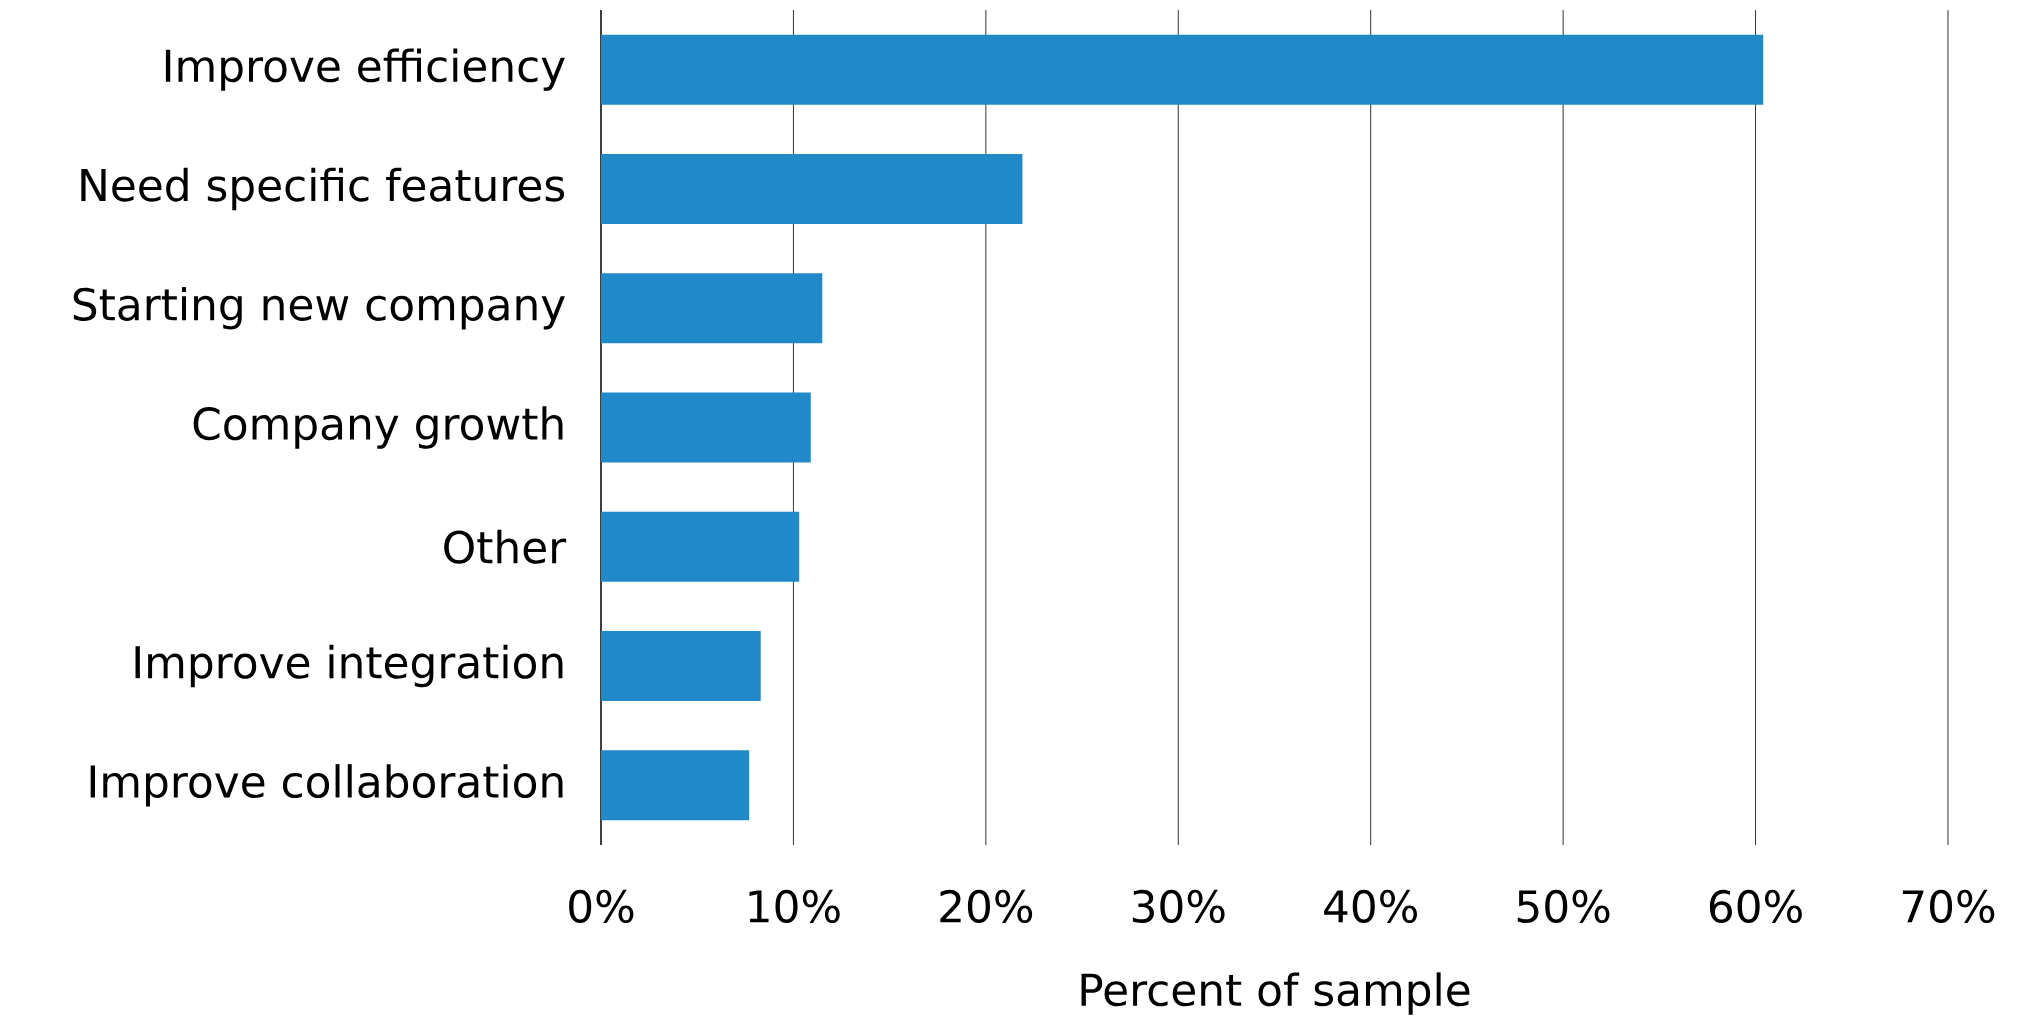 The width and height of the screenshot is (2023, 1029). Describe the element at coordinates (1370, 906) in the screenshot. I see `x-tick-label: 40%` at that location.